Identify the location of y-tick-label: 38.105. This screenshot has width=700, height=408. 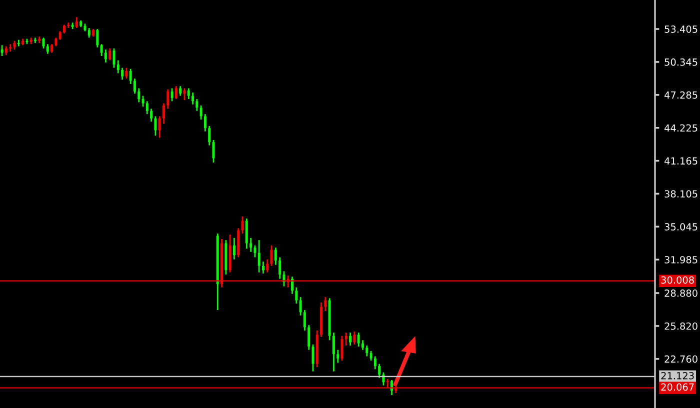
(681, 194).